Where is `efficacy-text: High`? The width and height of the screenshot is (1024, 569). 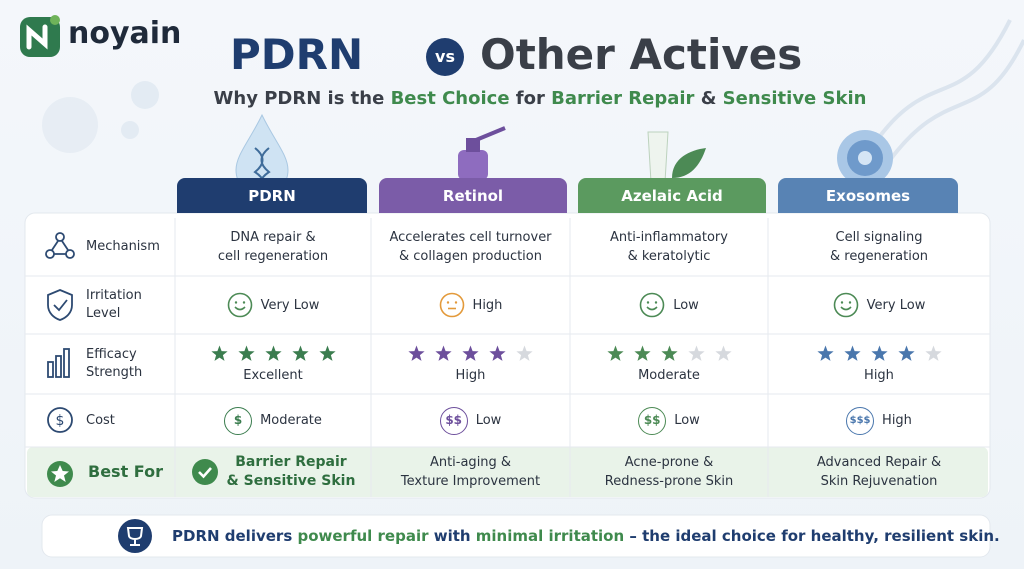
efficacy-text: High is located at coordinates (470, 375).